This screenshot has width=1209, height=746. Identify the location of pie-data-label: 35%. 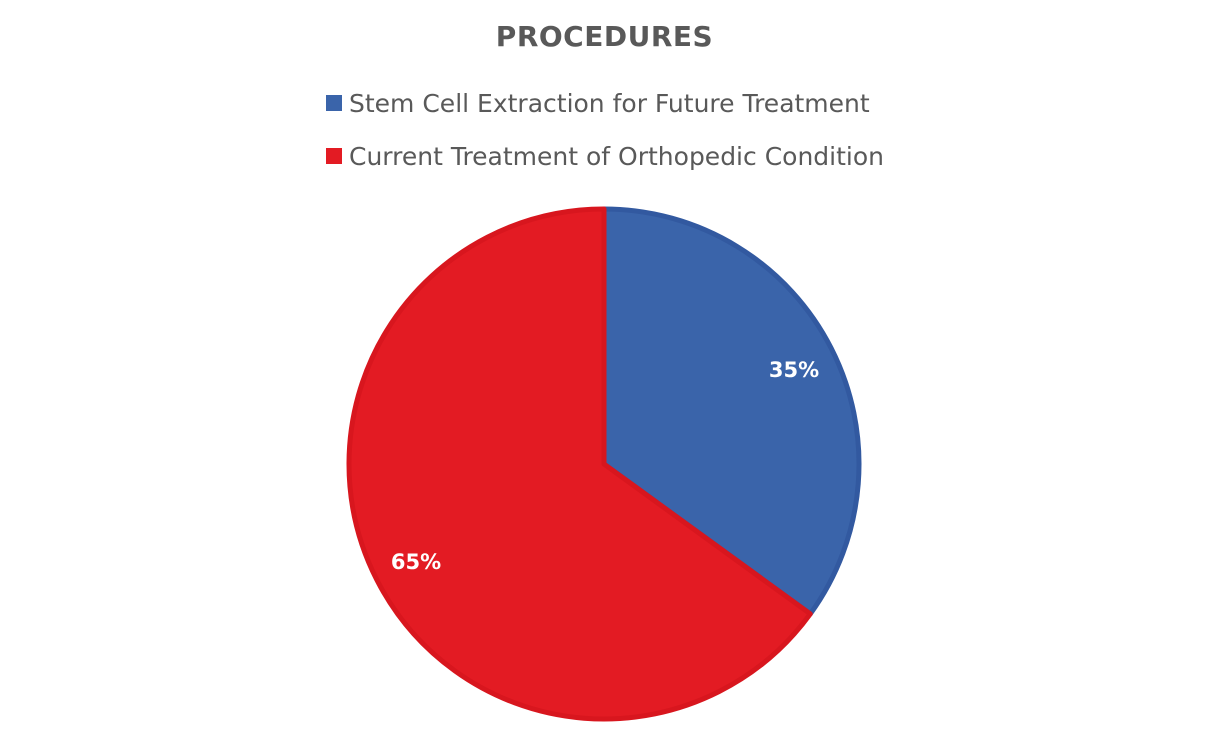
(794, 370).